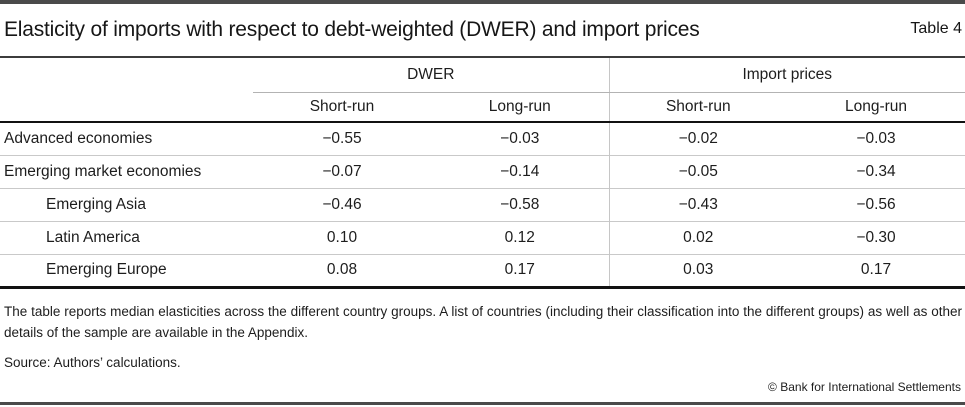 The image size is (965, 407). Describe the element at coordinates (520, 171) in the screenshot. I see `cell-value: −0.14` at that location.